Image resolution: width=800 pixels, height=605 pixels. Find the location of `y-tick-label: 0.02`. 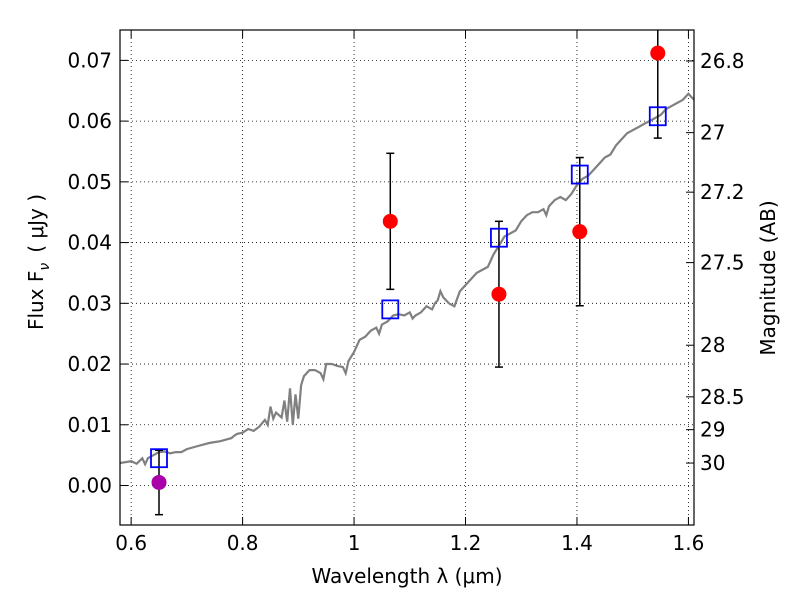

y-tick-label: 0.02 is located at coordinates (89, 364).